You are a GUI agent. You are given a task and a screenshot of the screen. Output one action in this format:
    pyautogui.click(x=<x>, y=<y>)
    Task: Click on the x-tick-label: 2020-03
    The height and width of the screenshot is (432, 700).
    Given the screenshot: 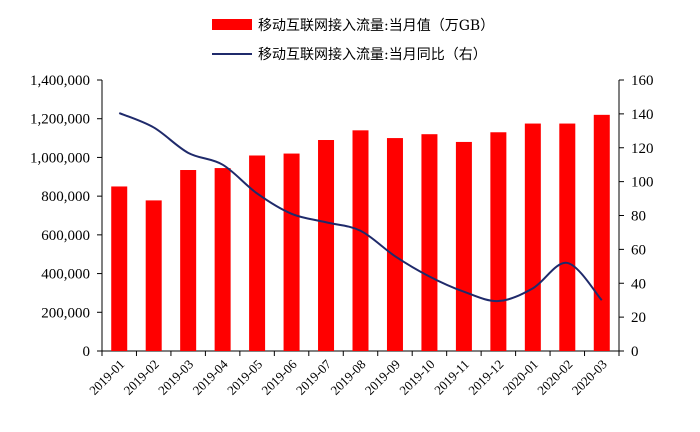 What is the action you would take?
    pyautogui.click(x=589, y=377)
    